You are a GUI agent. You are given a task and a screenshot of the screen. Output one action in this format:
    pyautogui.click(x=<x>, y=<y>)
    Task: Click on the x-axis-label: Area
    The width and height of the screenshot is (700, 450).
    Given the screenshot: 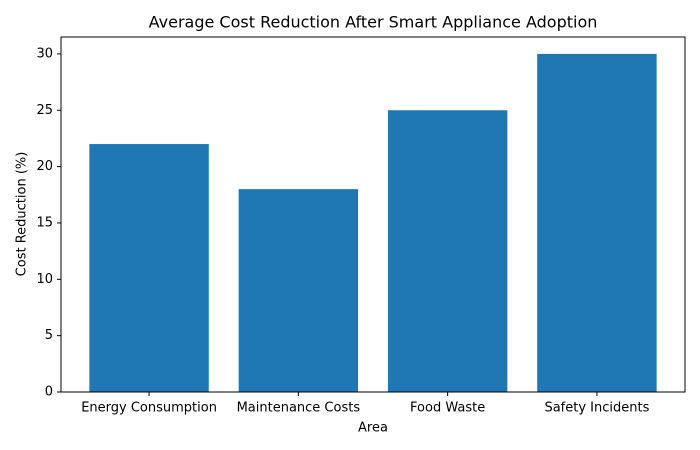 What is the action you would take?
    pyautogui.click(x=373, y=428)
    